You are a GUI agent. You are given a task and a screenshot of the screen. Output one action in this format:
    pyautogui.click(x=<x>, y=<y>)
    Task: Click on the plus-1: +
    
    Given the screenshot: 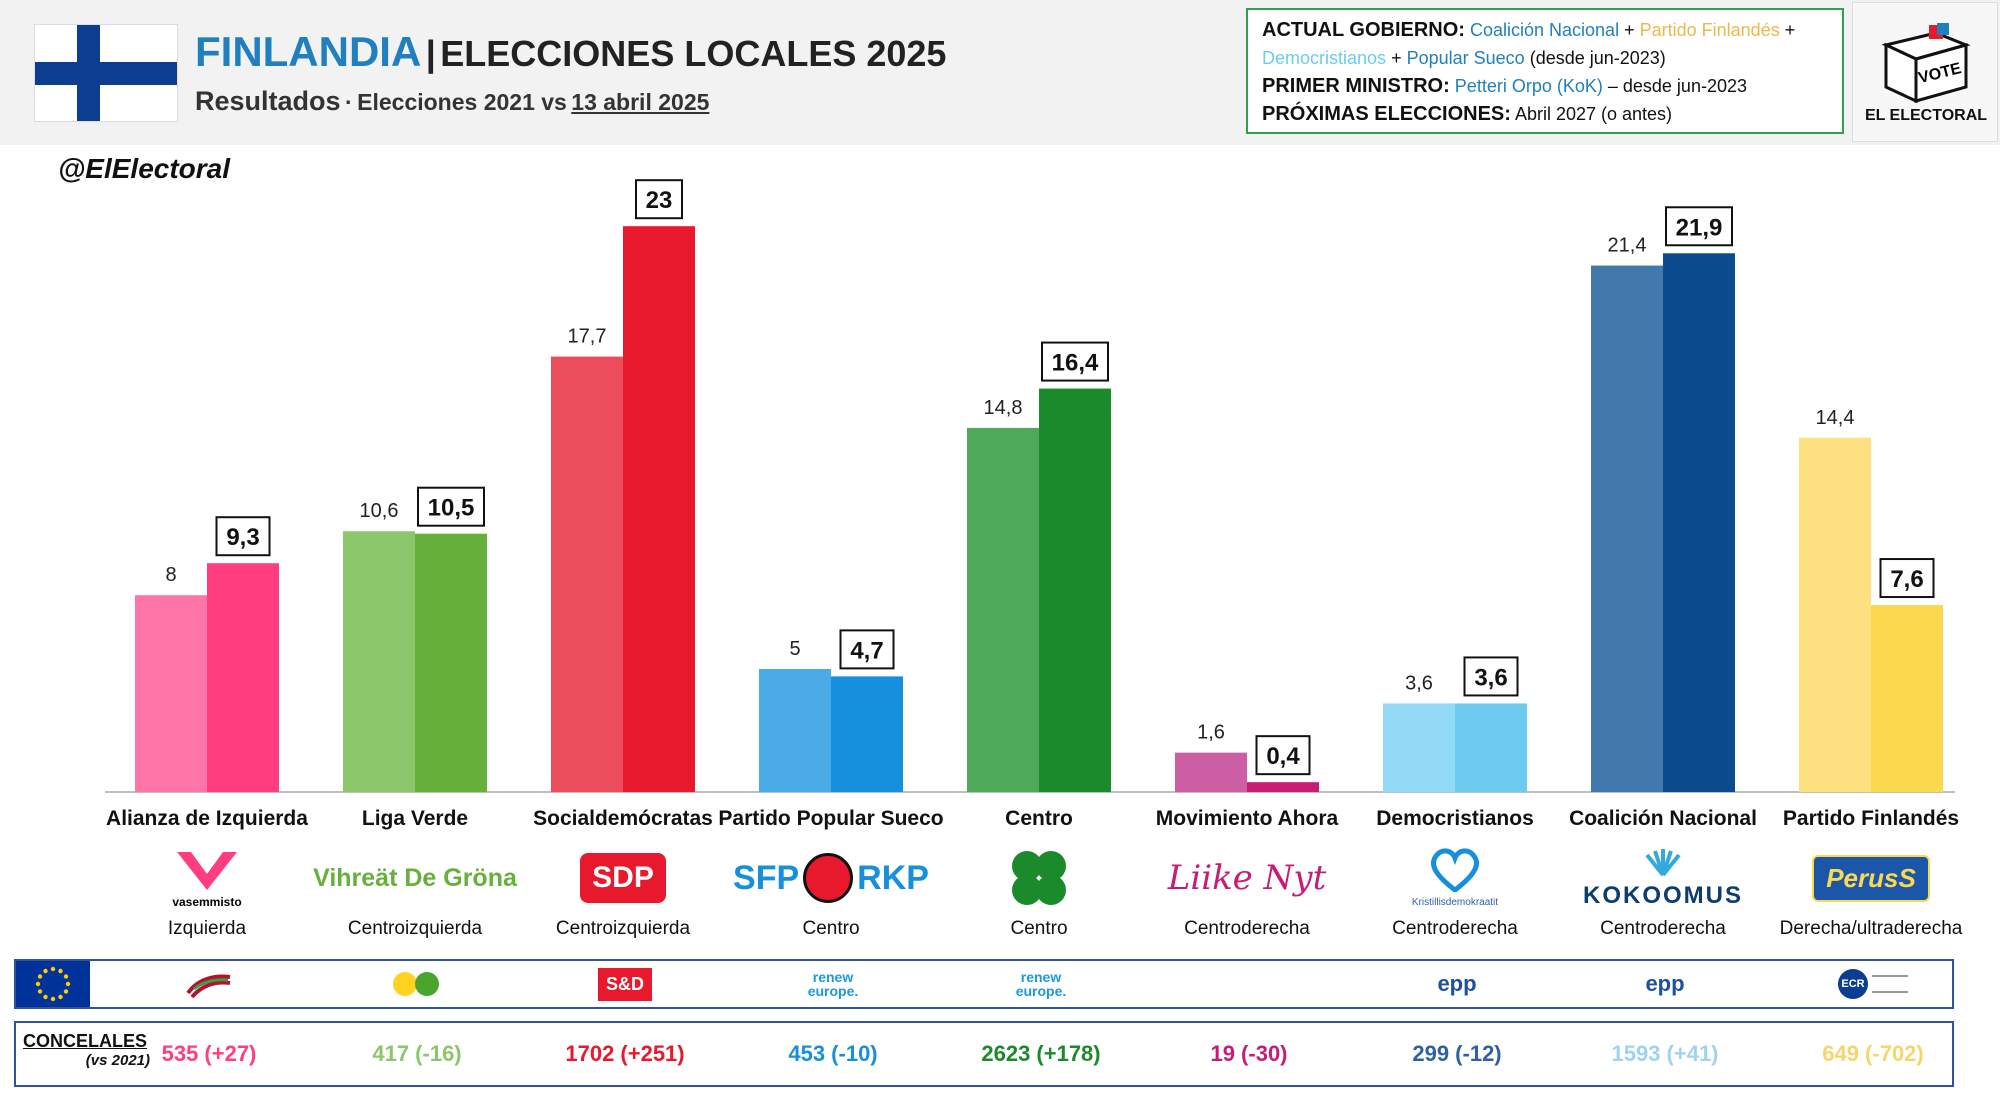 What is the action you would take?
    pyautogui.click(x=1629, y=30)
    